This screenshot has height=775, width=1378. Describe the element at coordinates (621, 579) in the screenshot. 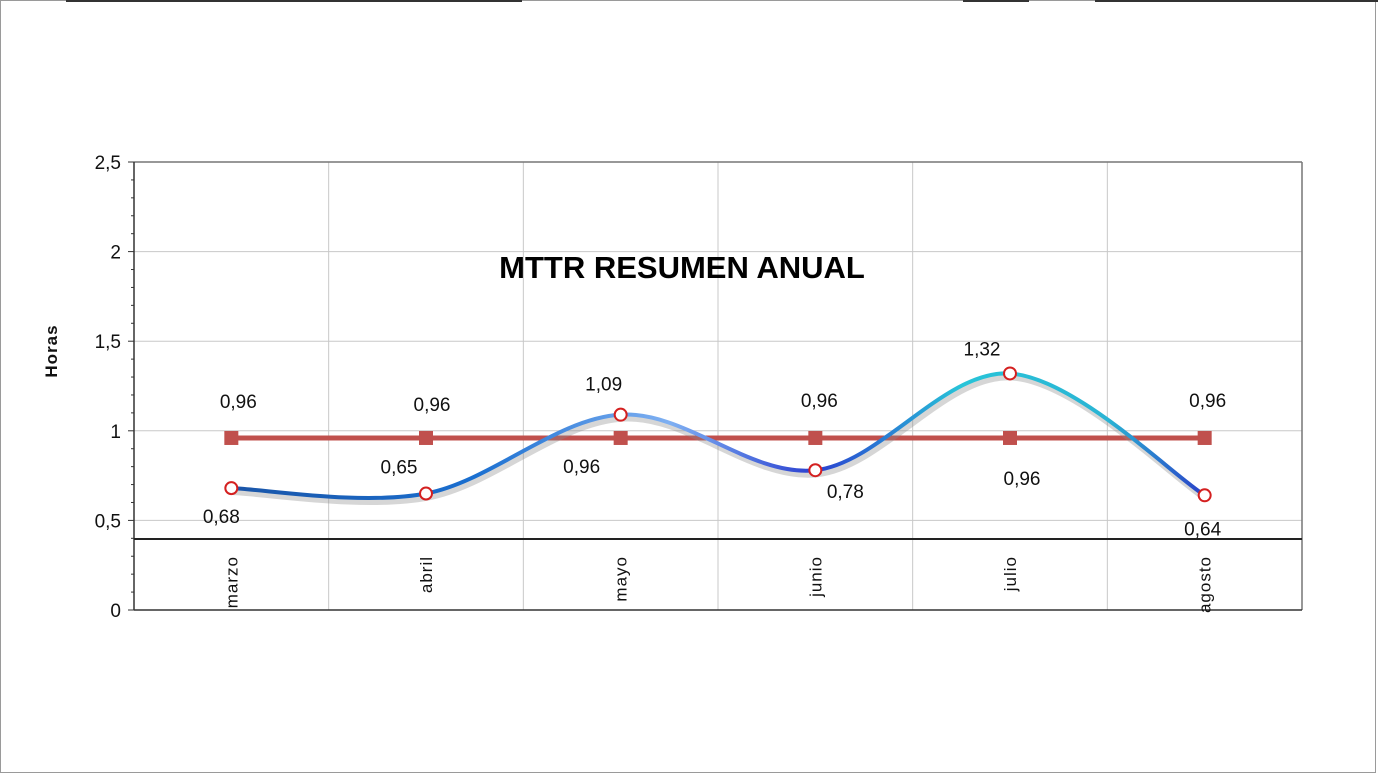

I see `category-label-mayo: mayo` at that location.